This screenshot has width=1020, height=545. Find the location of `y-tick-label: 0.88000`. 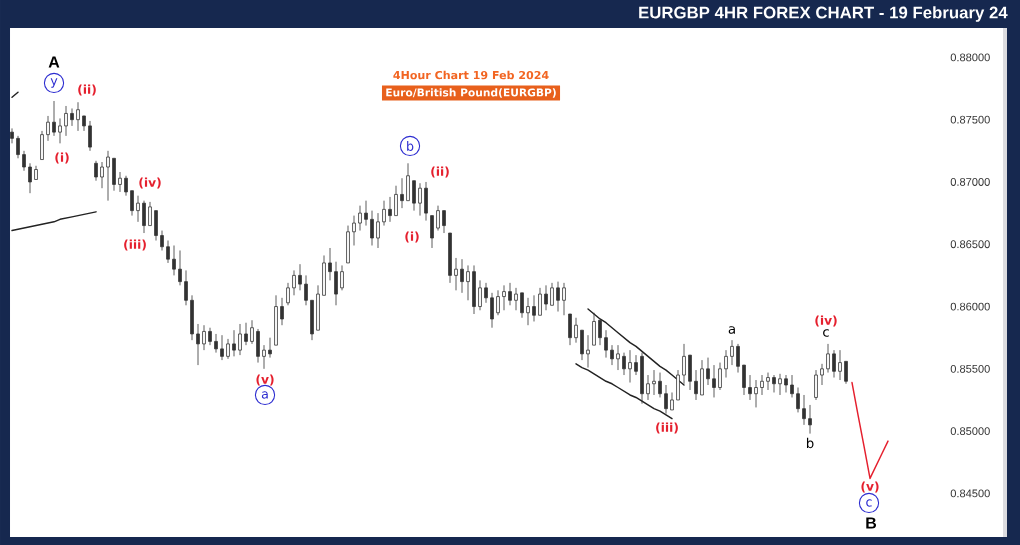

y-tick-label: 0.88000 is located at coordinates (970, 57).